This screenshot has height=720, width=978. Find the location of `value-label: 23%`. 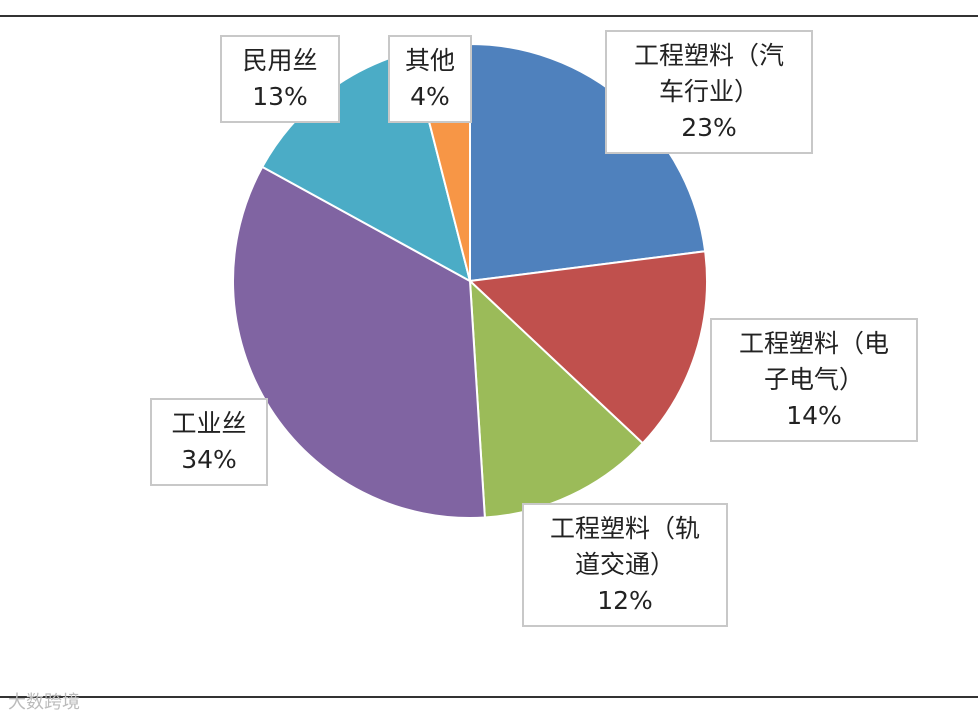

value-label: 23% is located at coordinates (709, 127).